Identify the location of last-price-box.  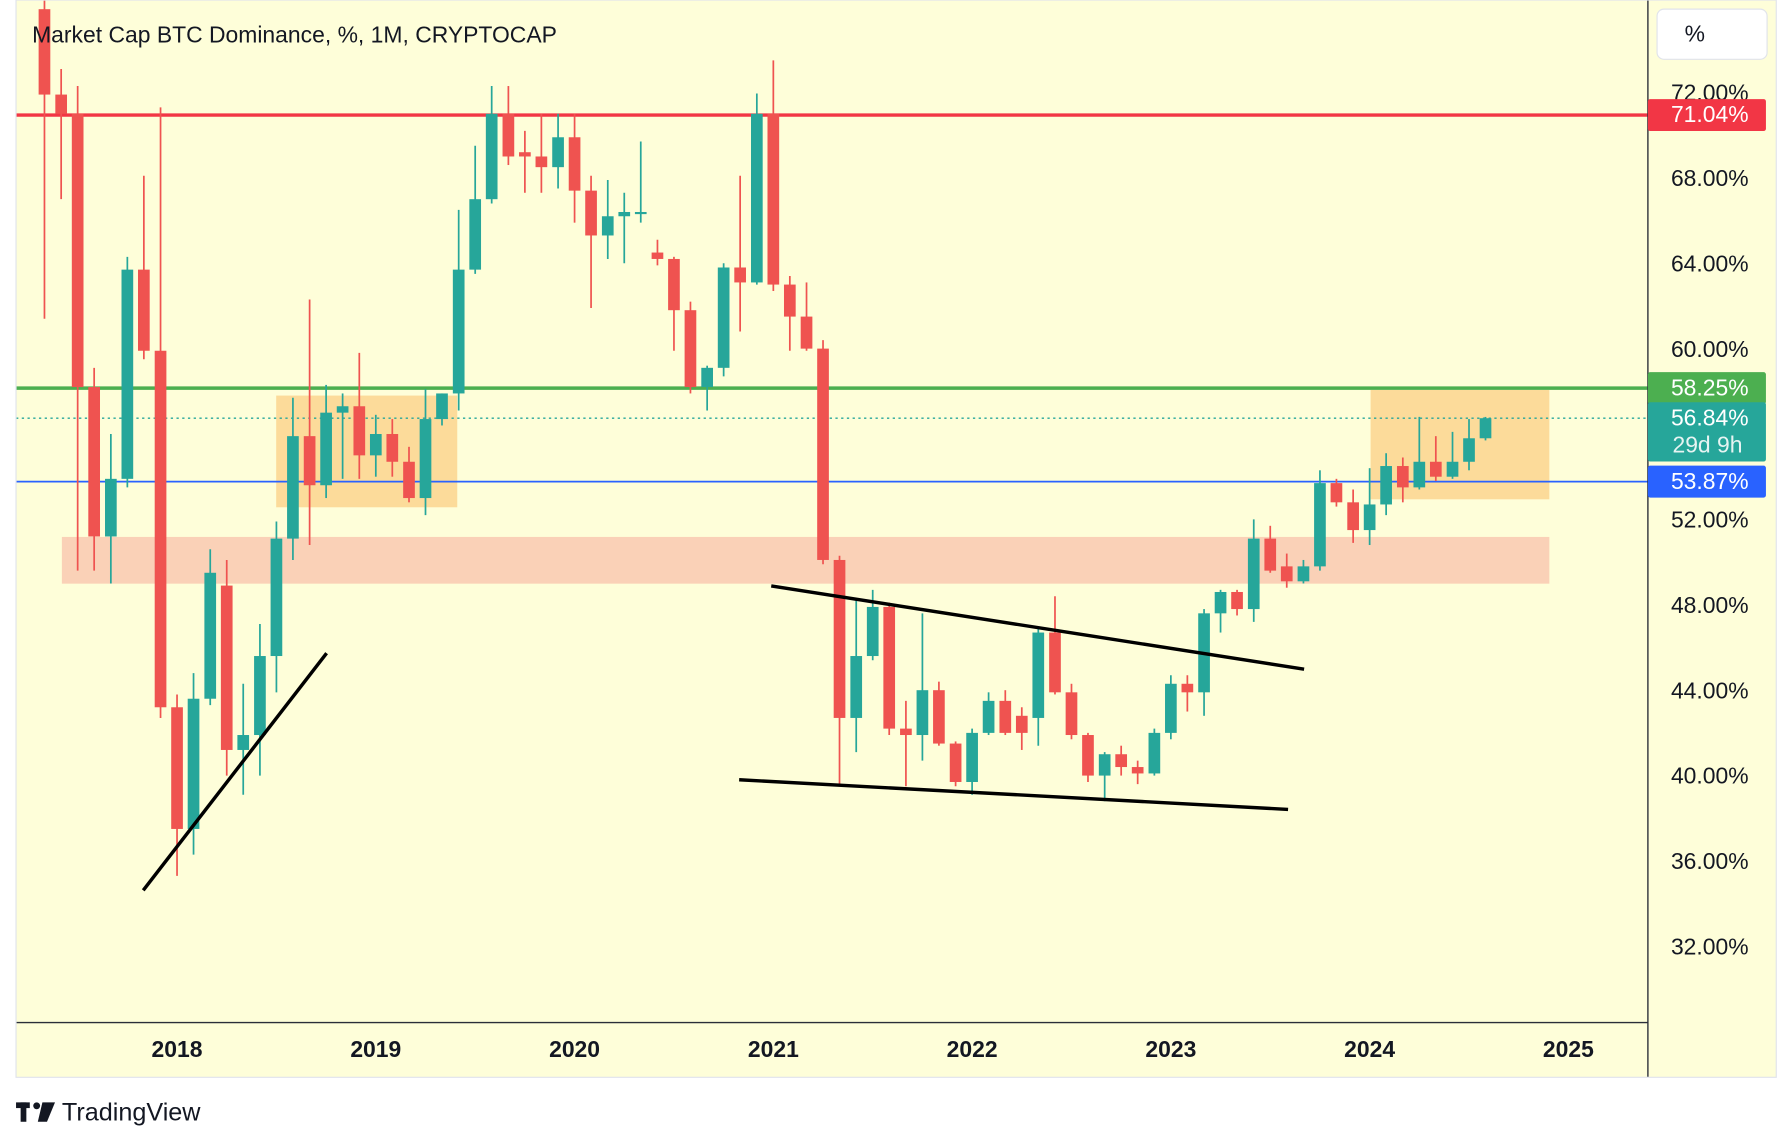
(1706, 432).